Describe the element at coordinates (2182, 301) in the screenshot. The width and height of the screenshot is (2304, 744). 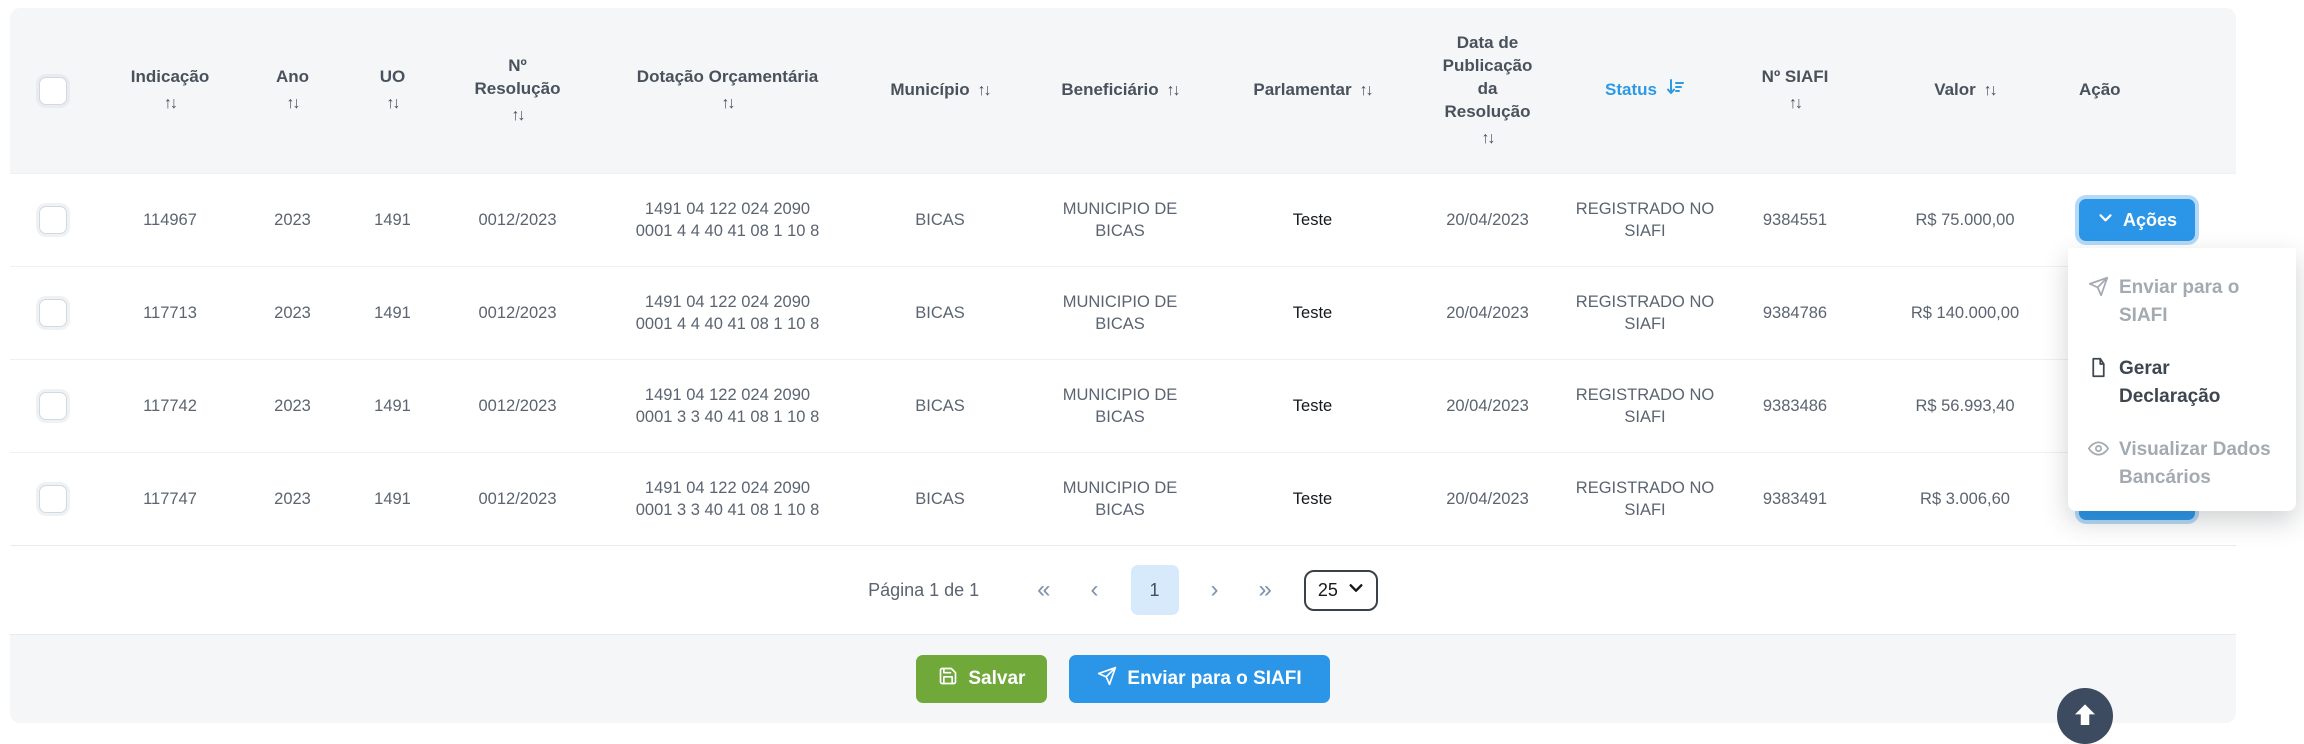
I see `menu-item-enviar-siafi: Enviar para o SIAFI` at that location.